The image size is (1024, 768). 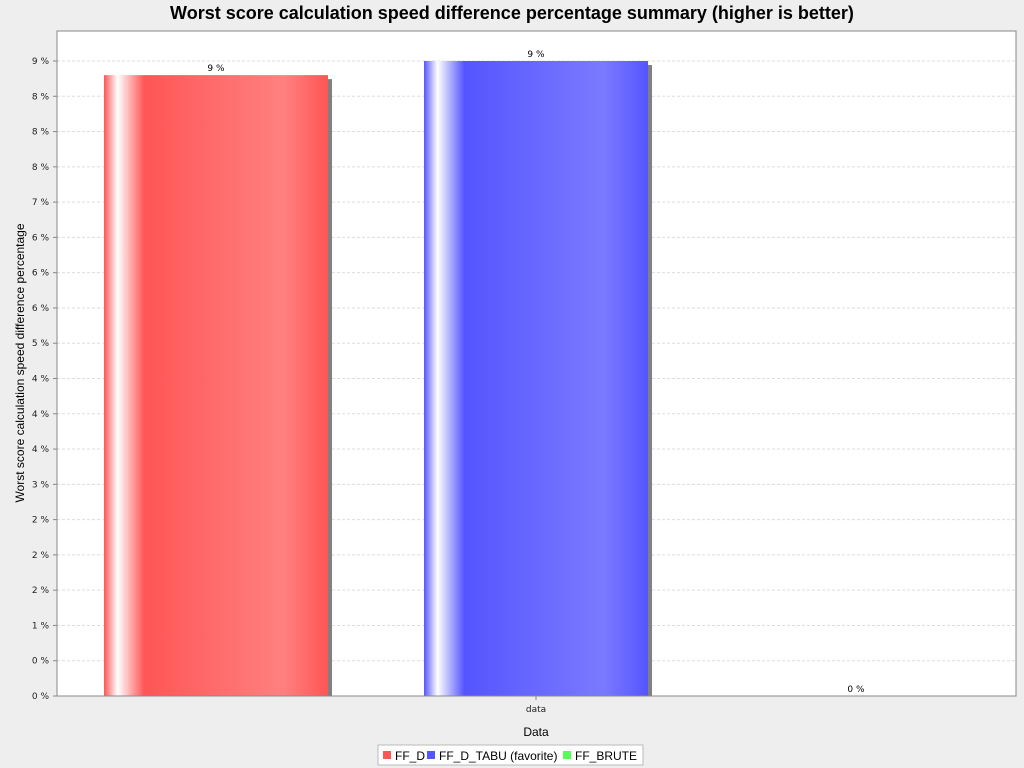 What do you see at coordinates (41, 62) in the screenshot?
I see `y-tick-label: 9 %` at bounding box center [41, 62].